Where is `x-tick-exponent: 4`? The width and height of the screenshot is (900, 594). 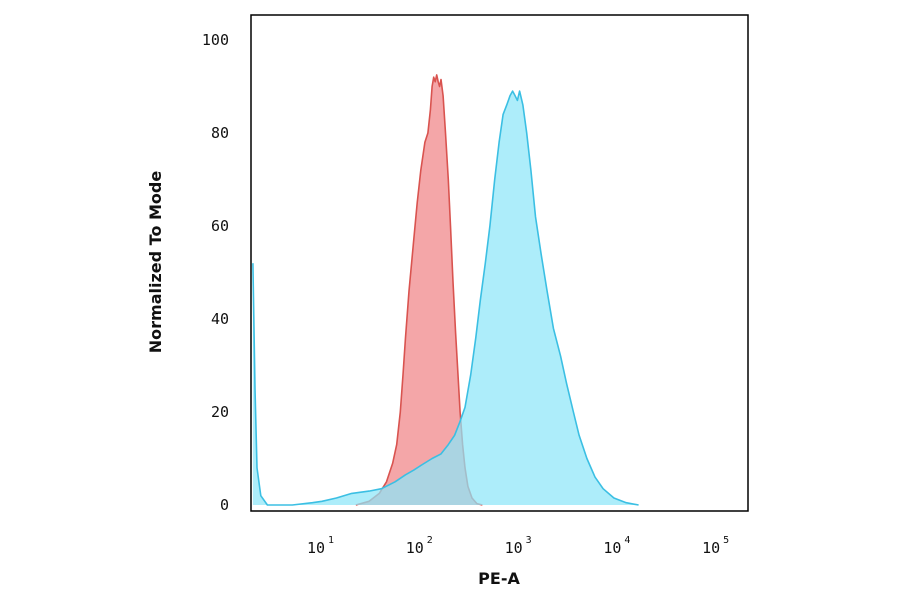
x-tick-exponent: 4 is located at coordinates (627, 540).